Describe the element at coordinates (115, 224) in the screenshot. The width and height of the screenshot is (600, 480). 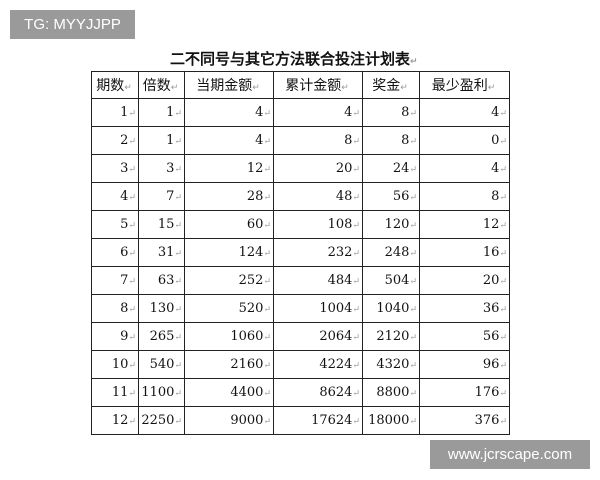
I see `table-cell: 5↵` at that location.